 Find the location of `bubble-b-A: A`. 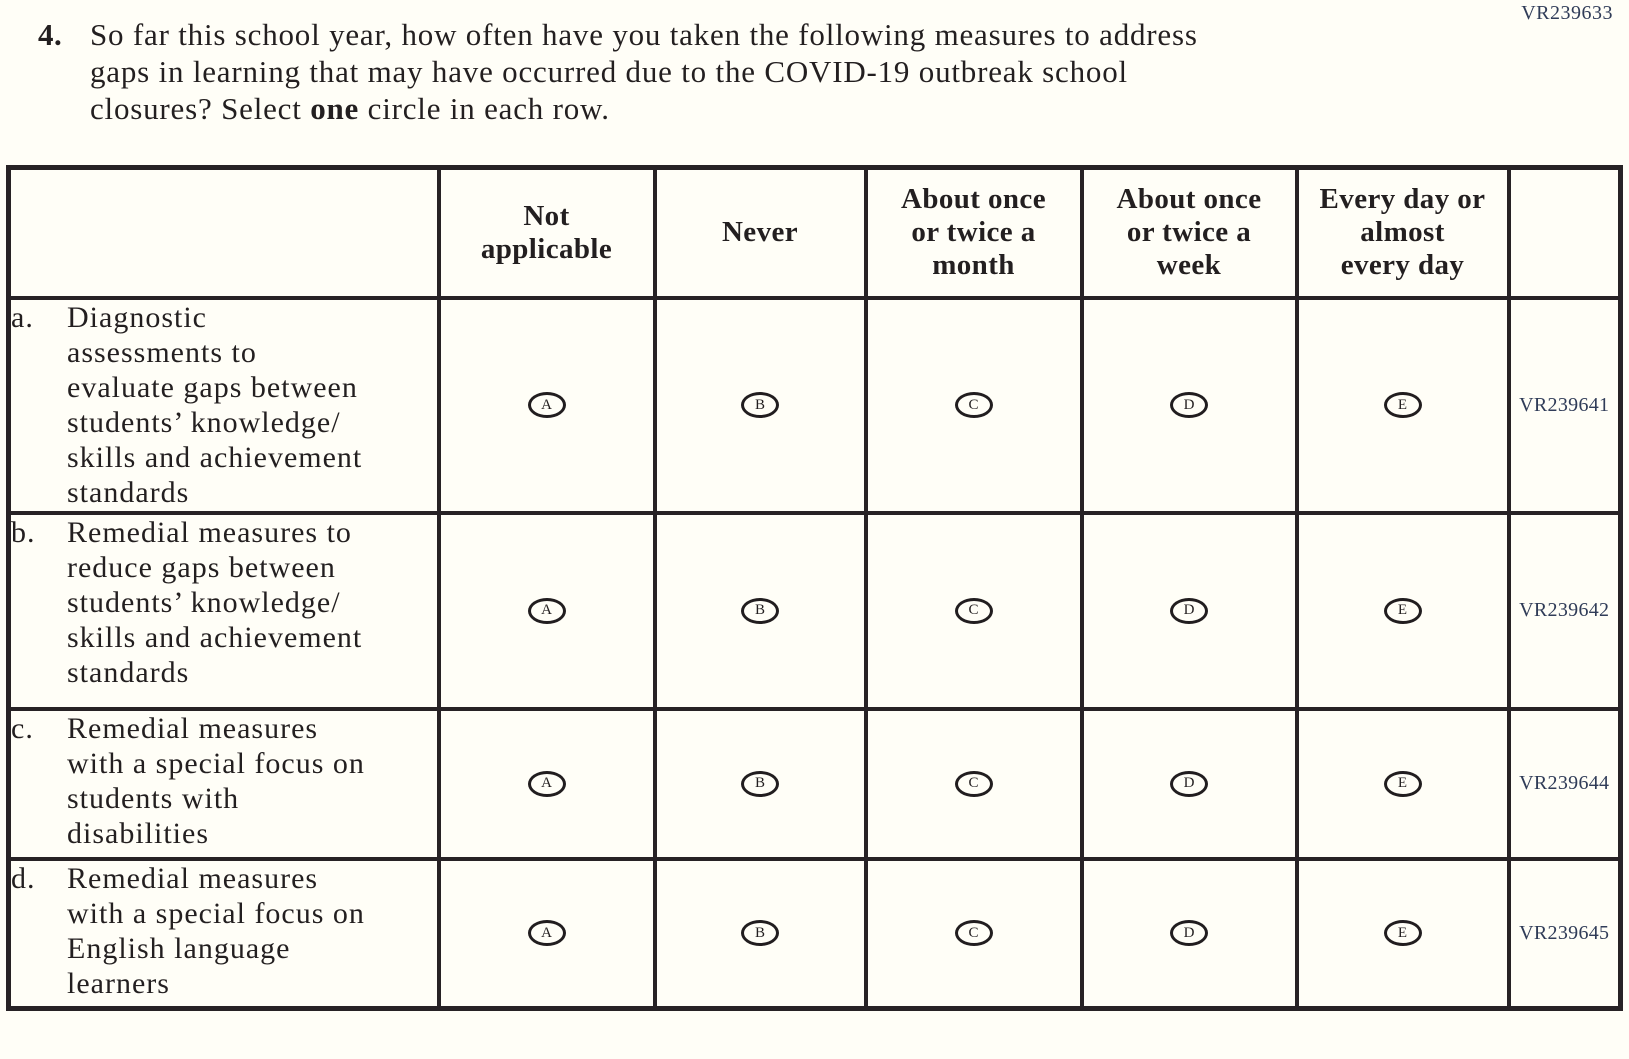

bubble-b-A: A is located at coordinates (546, 610).